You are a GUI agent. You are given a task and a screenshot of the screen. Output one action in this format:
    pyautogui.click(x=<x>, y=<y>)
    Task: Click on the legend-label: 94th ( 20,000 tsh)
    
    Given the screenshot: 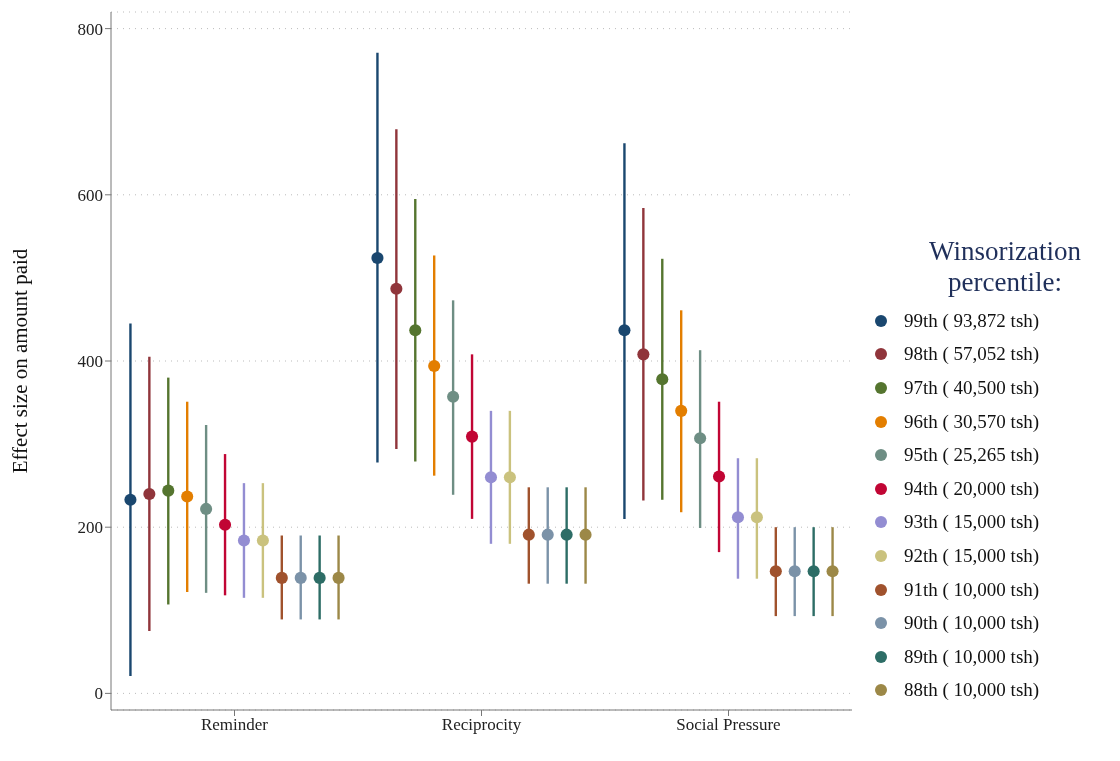 What is the action you would take?
    pyautogui.click(x=972, y=488)
    